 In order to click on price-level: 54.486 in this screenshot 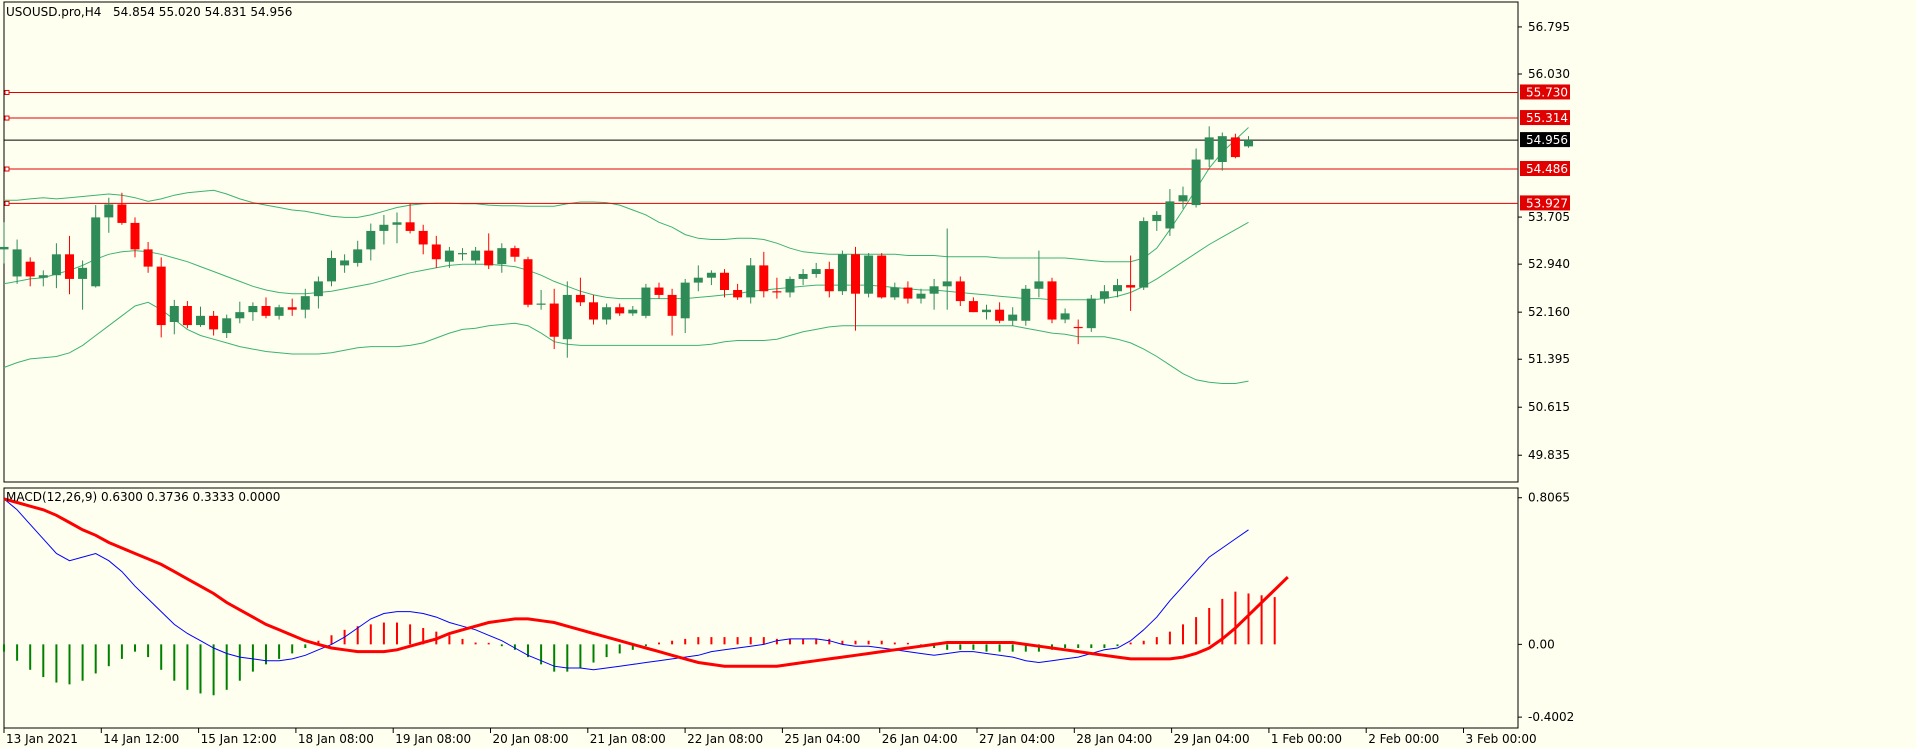, I will do `click(787, 169)`.